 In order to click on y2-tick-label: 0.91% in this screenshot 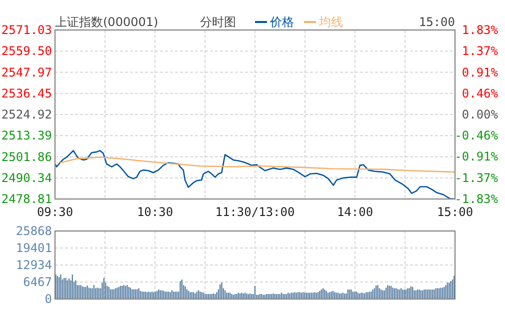, I will do `click(480, 72)`.